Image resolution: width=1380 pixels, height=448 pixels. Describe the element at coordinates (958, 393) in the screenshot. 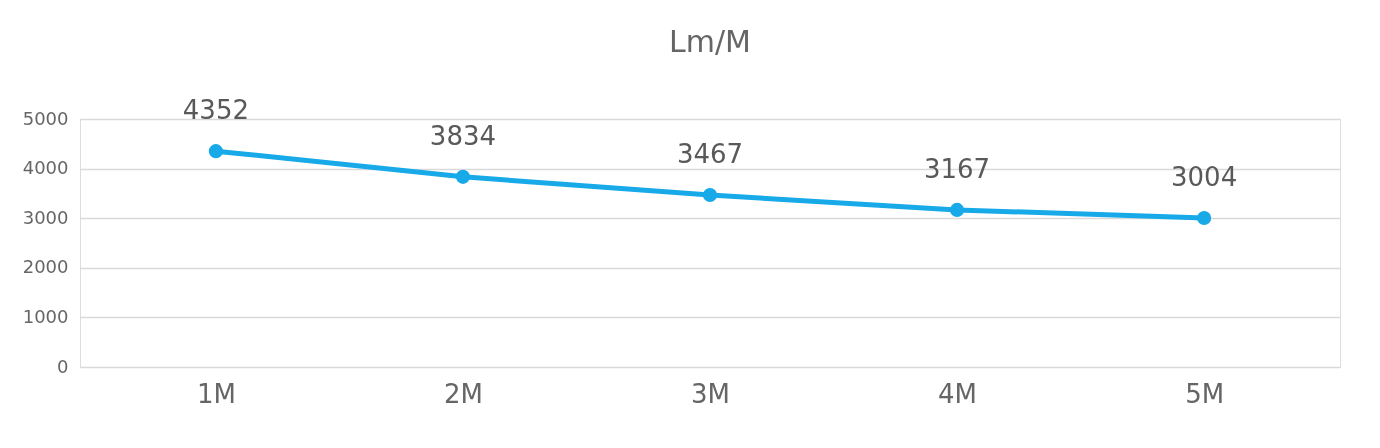

I see `x-tick-label: 4M` at that location.